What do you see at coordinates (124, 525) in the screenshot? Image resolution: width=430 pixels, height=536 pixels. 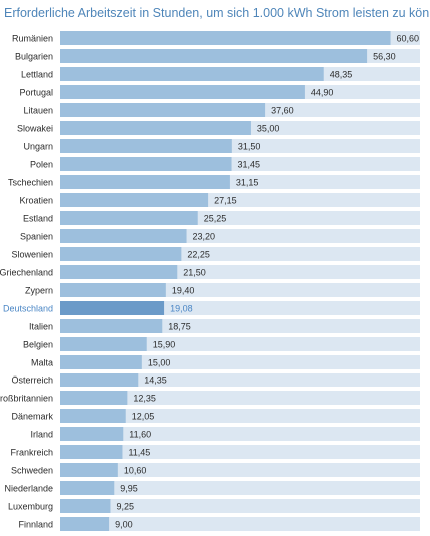 I see `value-label-finnland: 9,00` at bounding box center [124, 525].